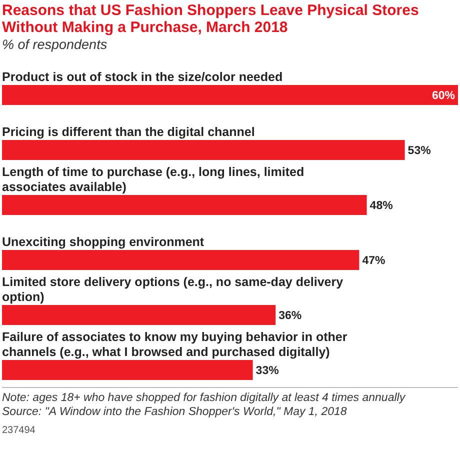  Describe the element at coordinates (19, 430) in the screenshot. I see `text: 237494` at that location.